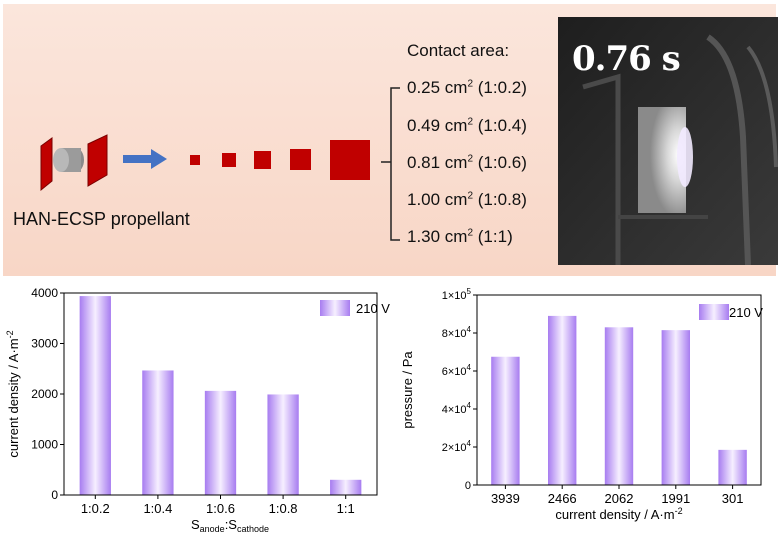  Describe the element at coordinates (675, 498) in the screenshot. I see `x-tick-label: 1991` at that location.